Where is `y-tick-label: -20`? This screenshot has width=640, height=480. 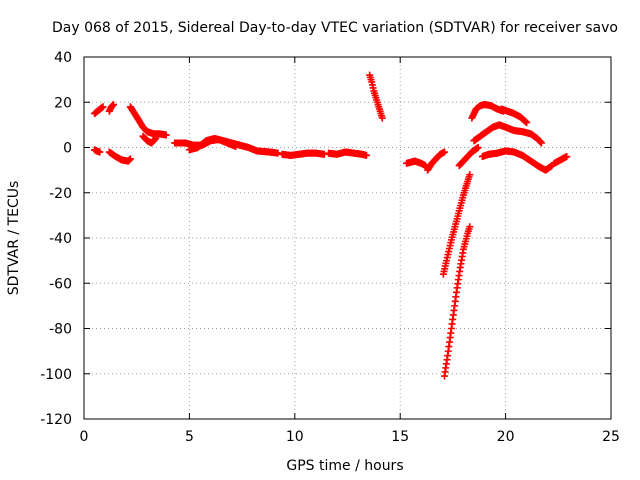
y-tick-label: -20 is located at coordinates (60, 194).